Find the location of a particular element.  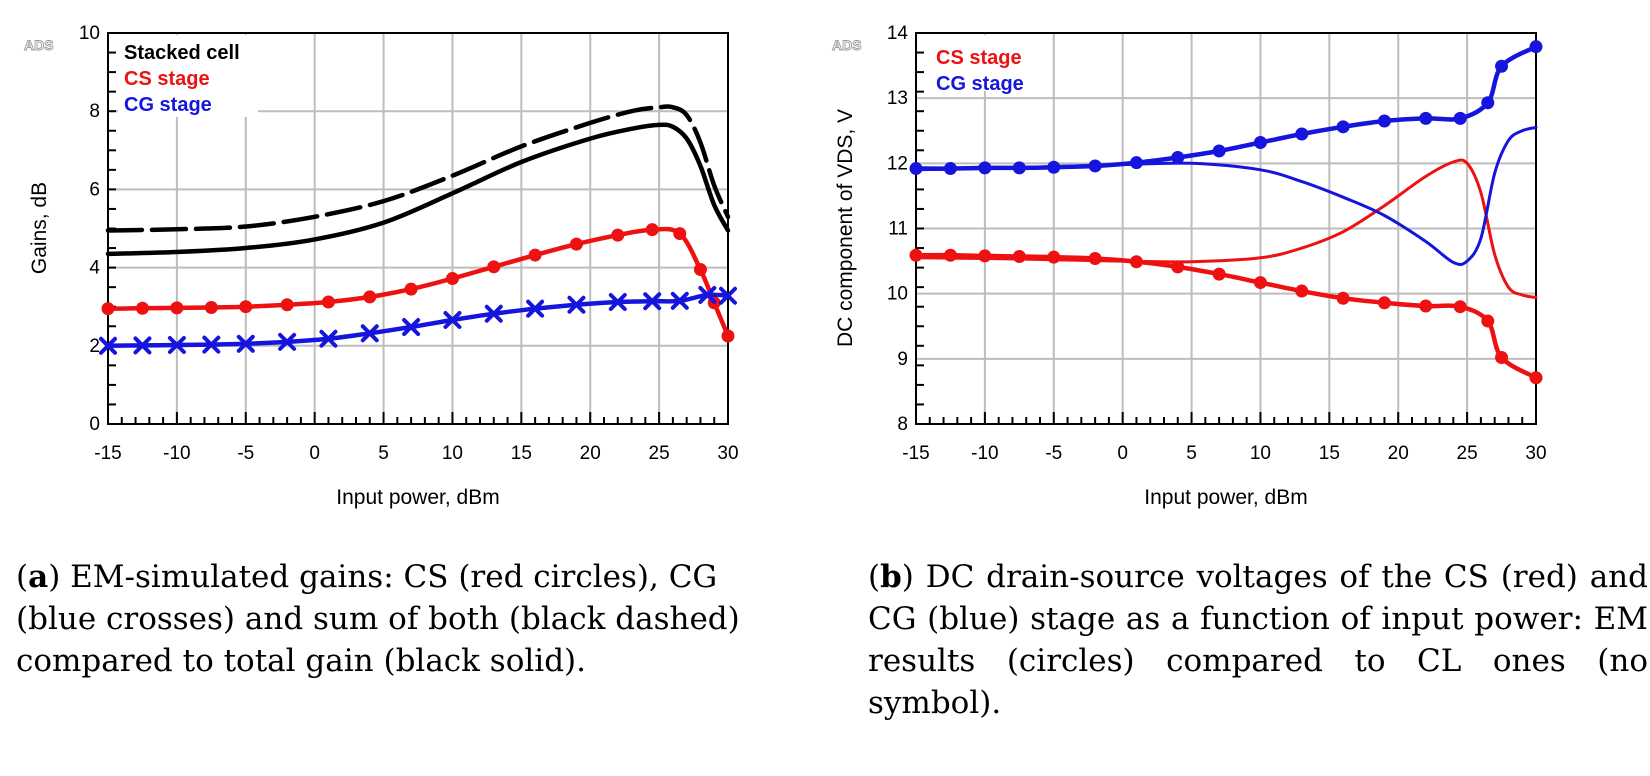

chart-b-y-tick-label: 12 is located at coordinates (897, 163).